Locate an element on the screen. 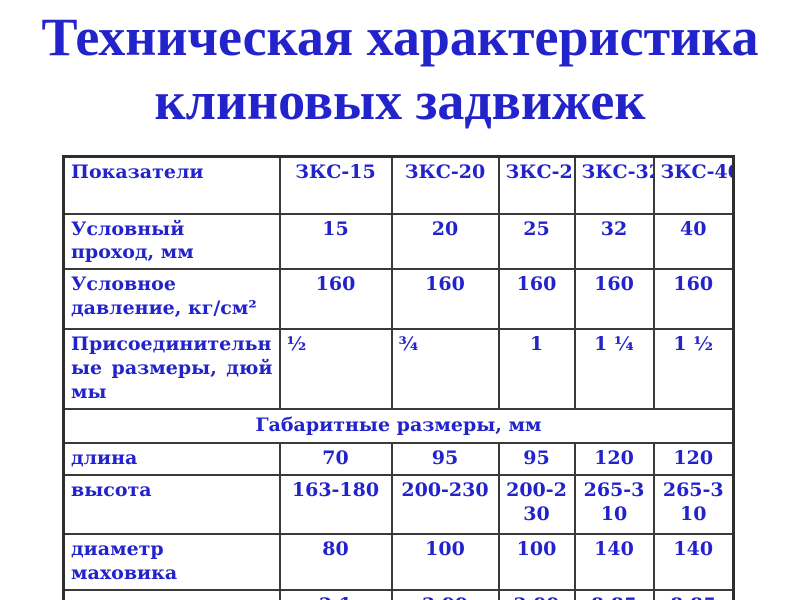  table-cell: 40 is located at coordinates (693, 241).